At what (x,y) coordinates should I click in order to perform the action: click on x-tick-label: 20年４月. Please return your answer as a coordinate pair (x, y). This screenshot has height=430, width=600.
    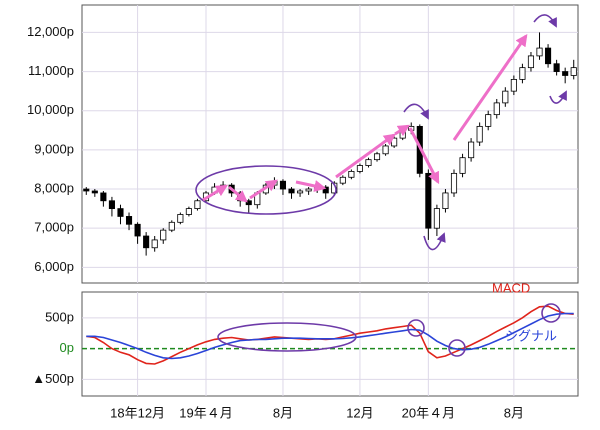
    Looking at the image, I should click on (428, 412).